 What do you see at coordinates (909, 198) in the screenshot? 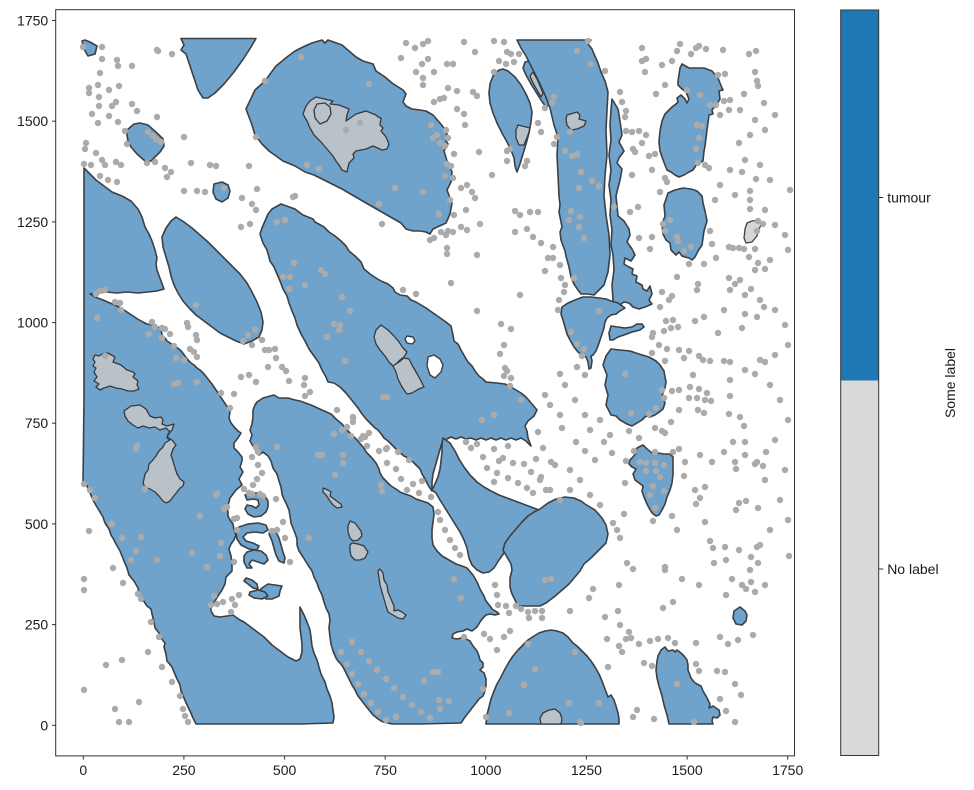
I see `svg-text: tumour` at bounding box center [909, 198].